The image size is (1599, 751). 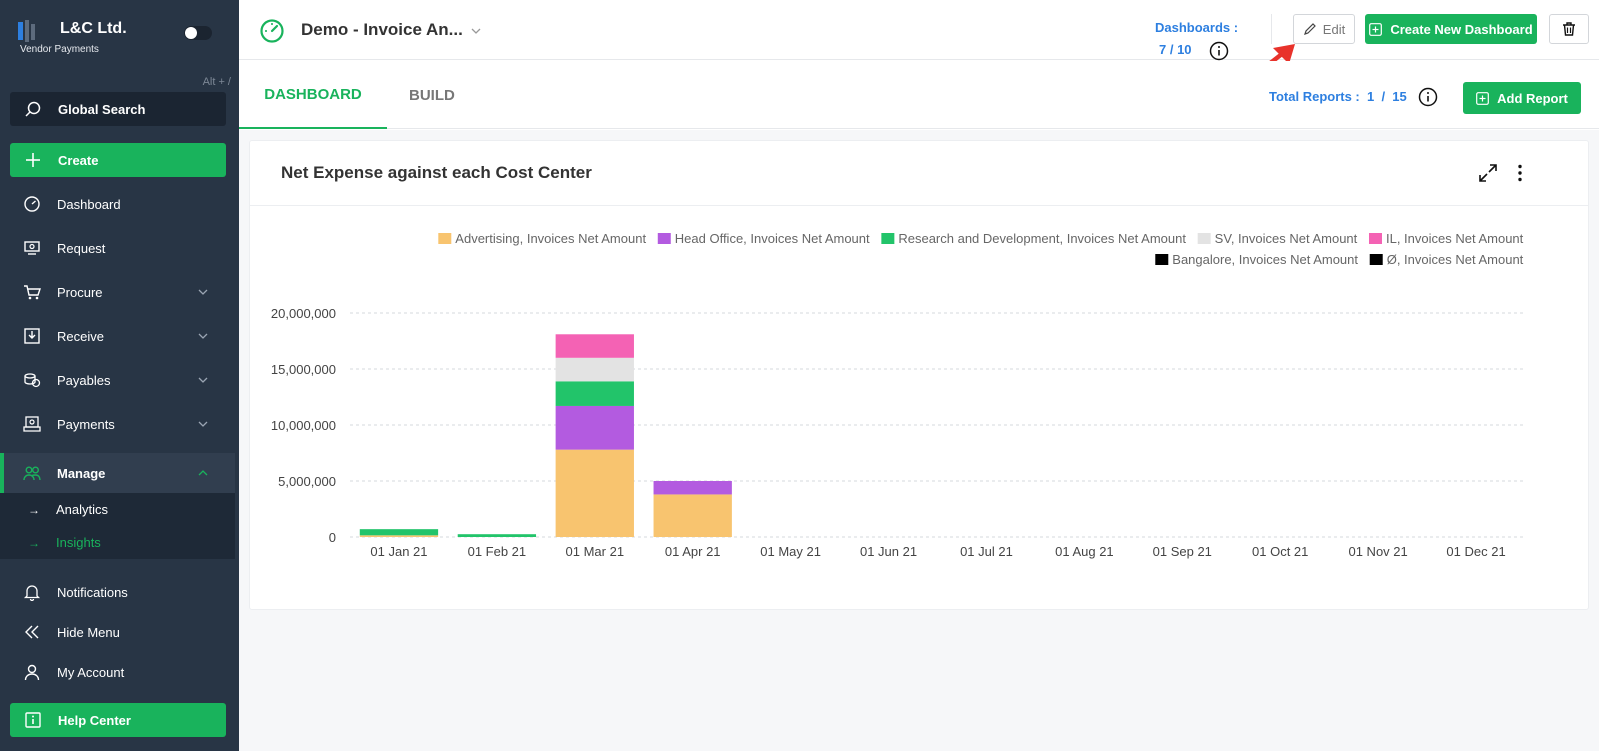 What do you see at coordinates (1520, 173) in the screenshot?
I see `kebab-menu-icon` at bounding box center [1520, 173].